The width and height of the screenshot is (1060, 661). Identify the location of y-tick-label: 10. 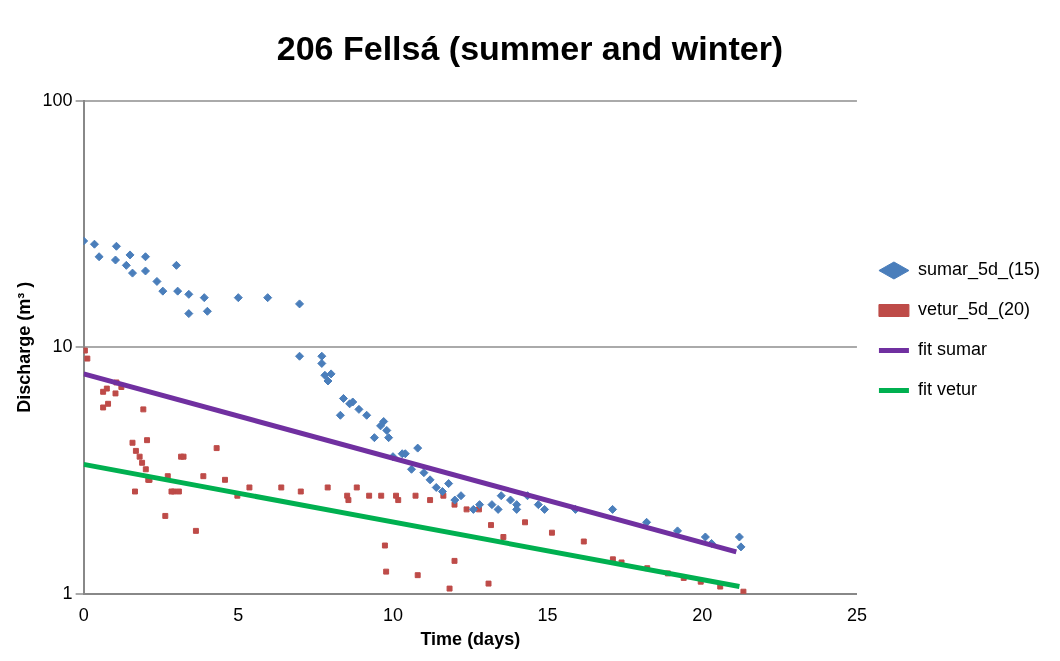
(62, 346).